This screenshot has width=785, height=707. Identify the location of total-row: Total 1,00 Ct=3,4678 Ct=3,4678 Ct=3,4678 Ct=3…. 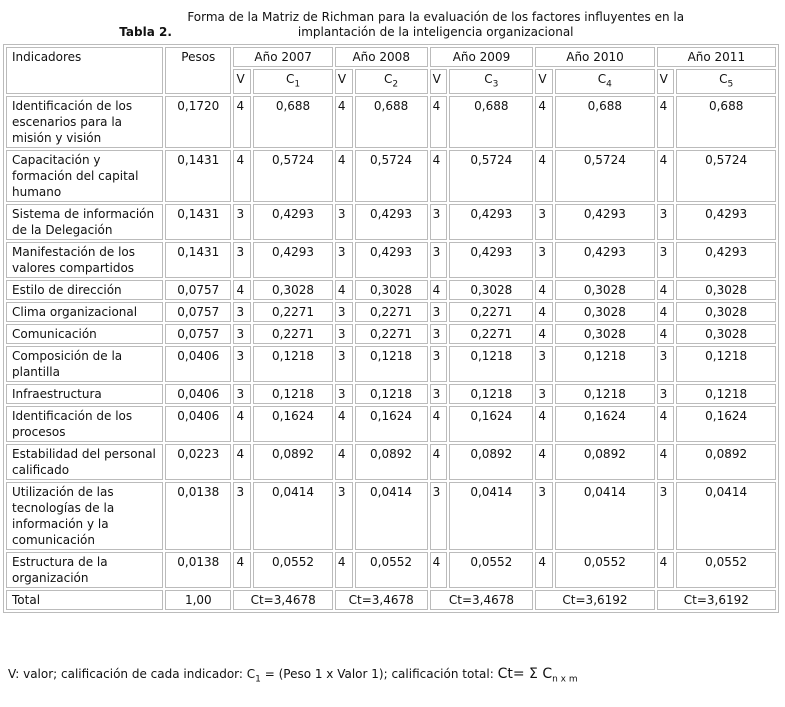
(391, 600).